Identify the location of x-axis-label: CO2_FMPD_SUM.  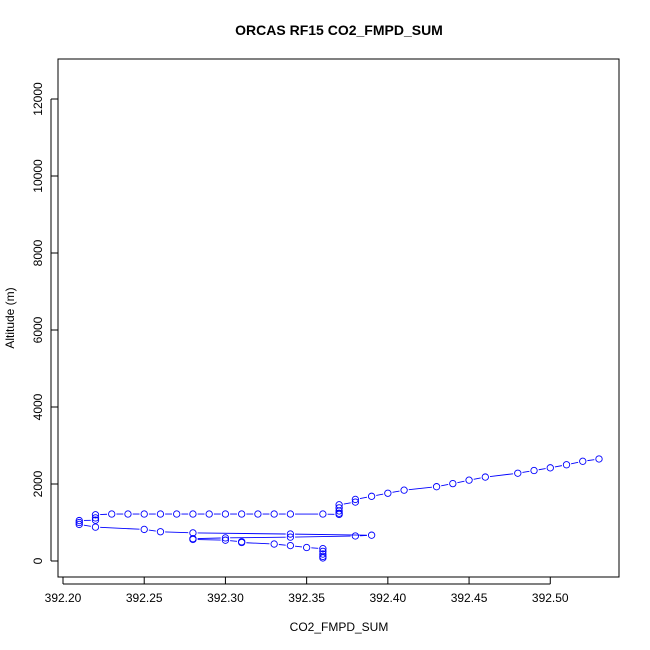
(339, 627).